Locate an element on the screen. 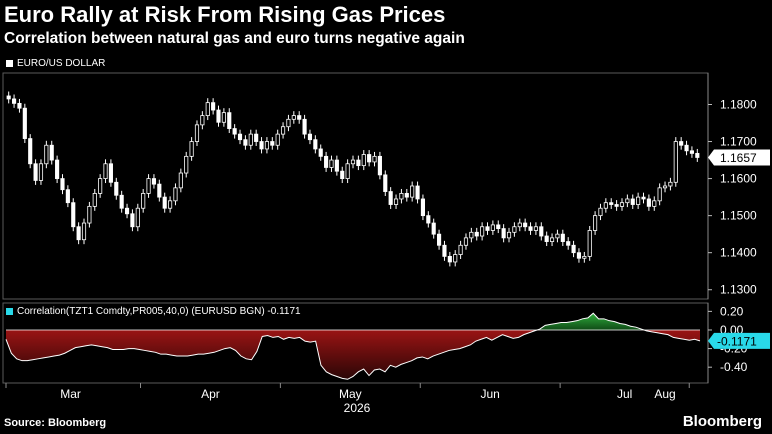  correlation-last-label: -0.1171 is located at coordinates (737, 341).